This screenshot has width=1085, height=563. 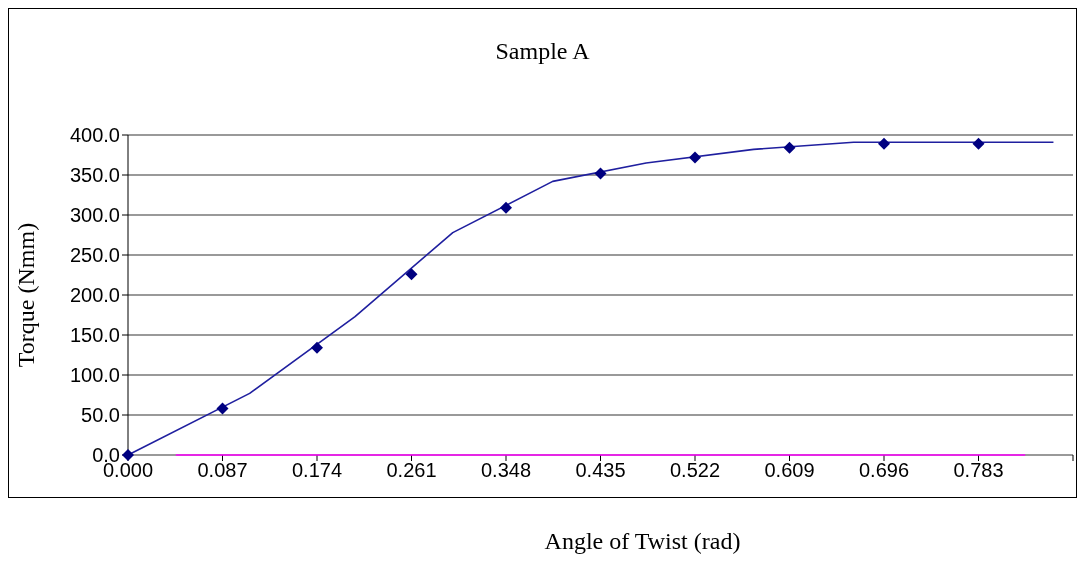 What do you see at coordinates (94, 215) in the screenshot?
I see `y-tick-label: 300.0` at bounding box center [94, 215].